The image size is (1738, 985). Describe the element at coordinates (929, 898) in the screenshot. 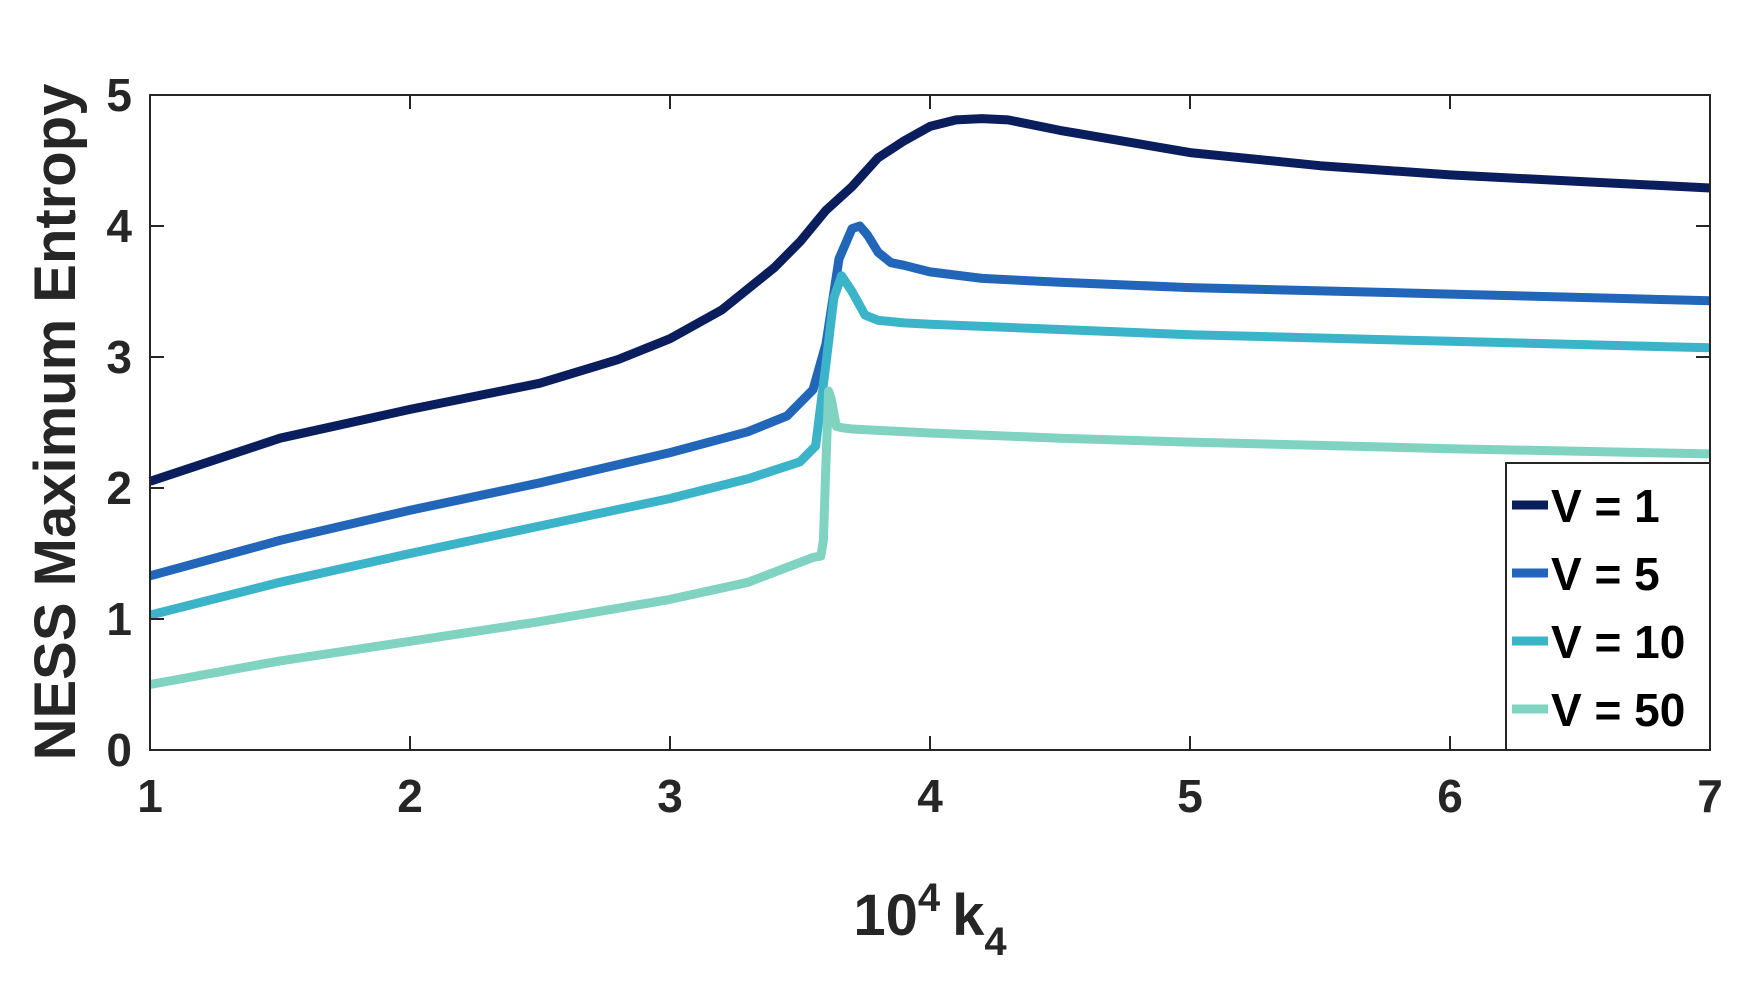

I see `x-axis-title-exponent: 4` at that location.